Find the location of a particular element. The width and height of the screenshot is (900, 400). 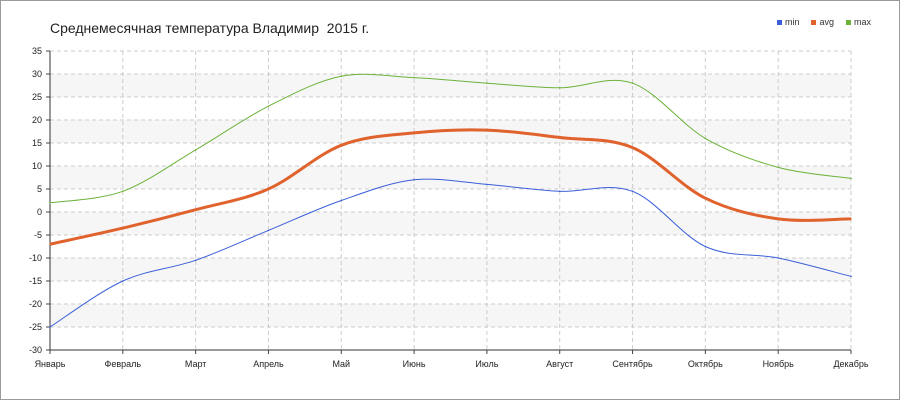

y-tick-label: -30 is located at coordinates (35, 350).